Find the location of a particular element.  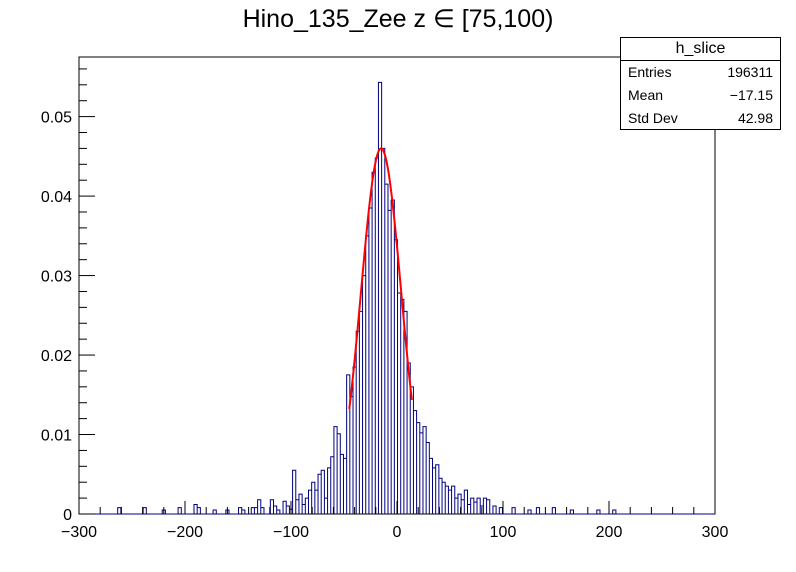

stats-box-title: h_slice is located at coordinates (700, 49).